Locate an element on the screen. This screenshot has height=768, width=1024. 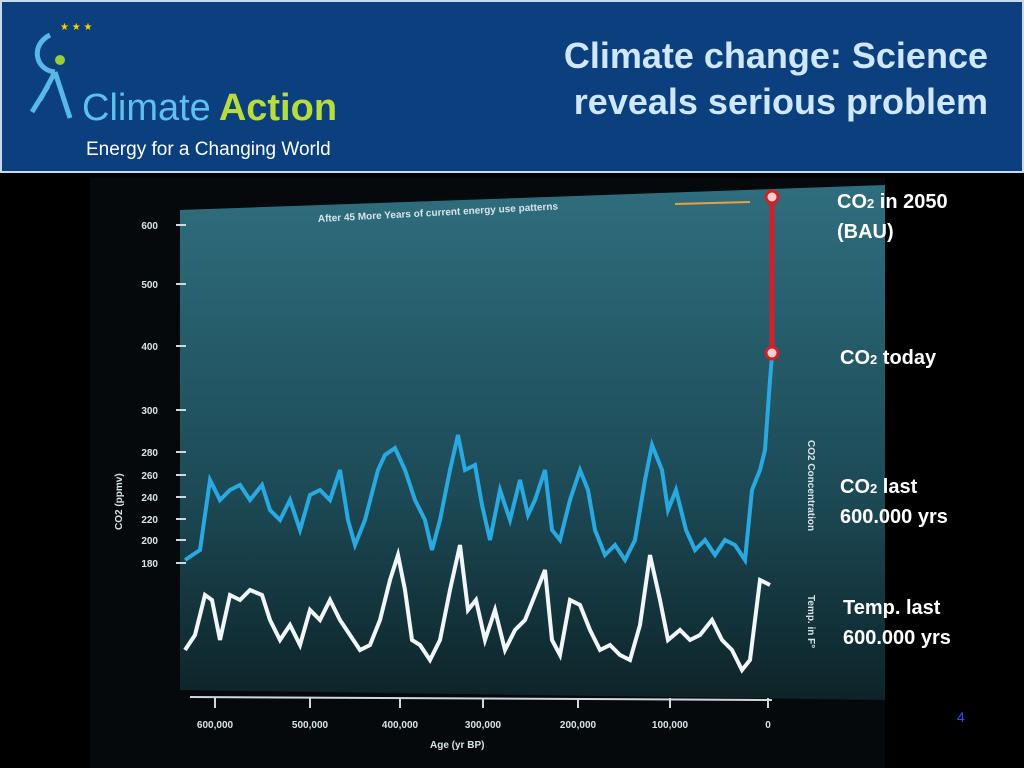
y-tick-label: 300 is located at coordinates (149, 411).